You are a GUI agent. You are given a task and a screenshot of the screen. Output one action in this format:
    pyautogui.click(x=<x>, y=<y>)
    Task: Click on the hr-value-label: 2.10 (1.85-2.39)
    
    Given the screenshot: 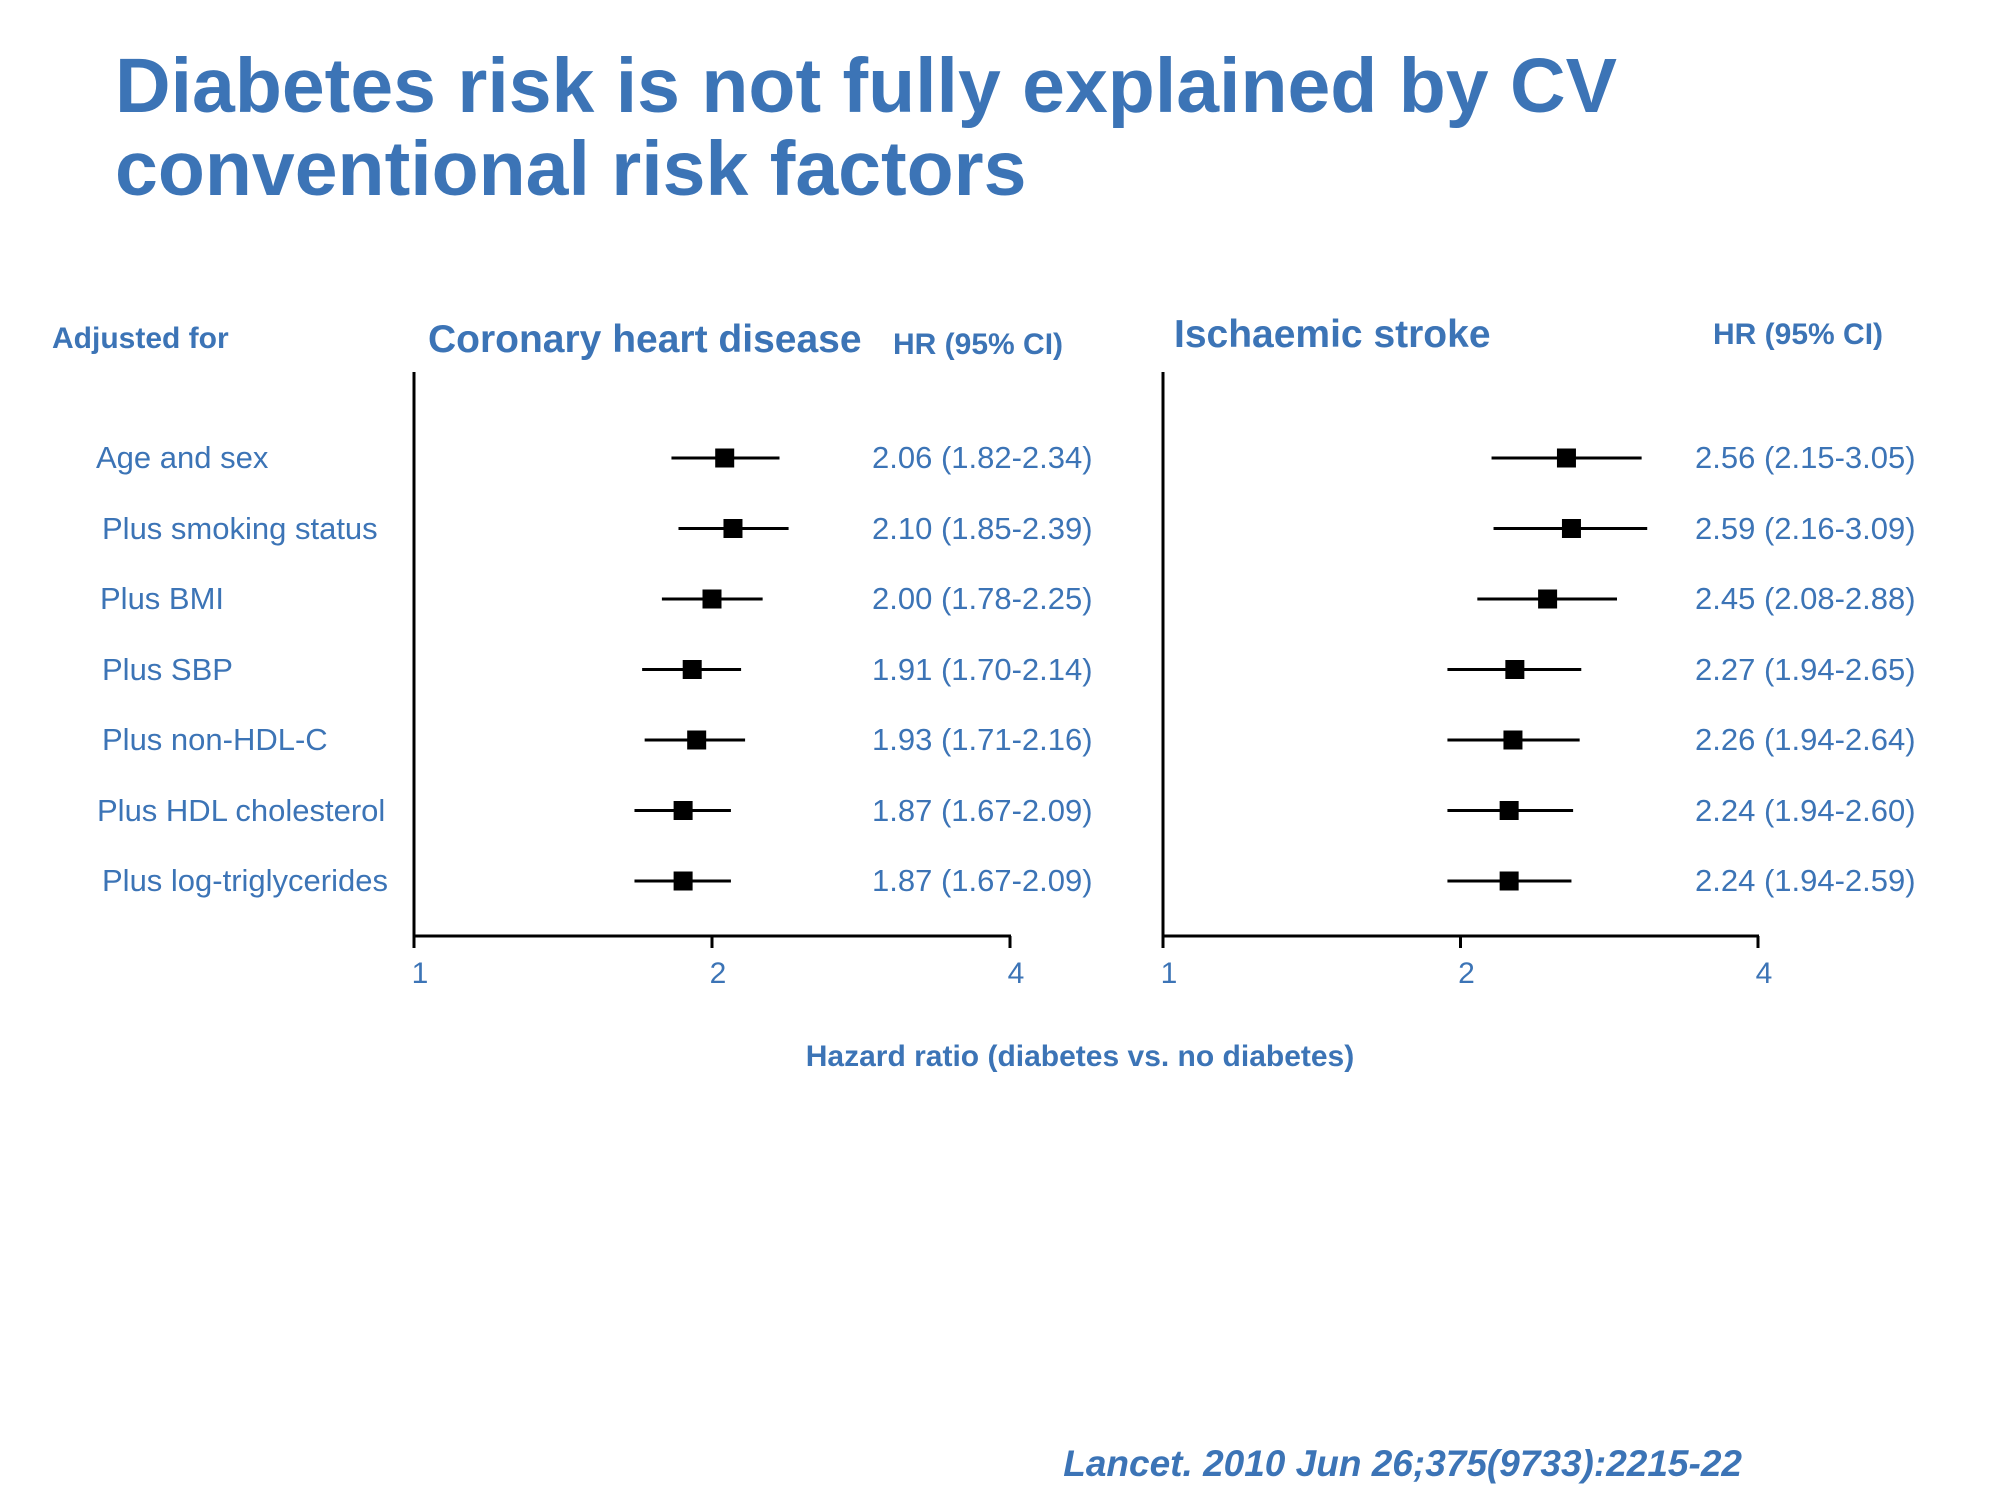 What is the action you would take?
    pyautogui.click(x=982, y=528)
    